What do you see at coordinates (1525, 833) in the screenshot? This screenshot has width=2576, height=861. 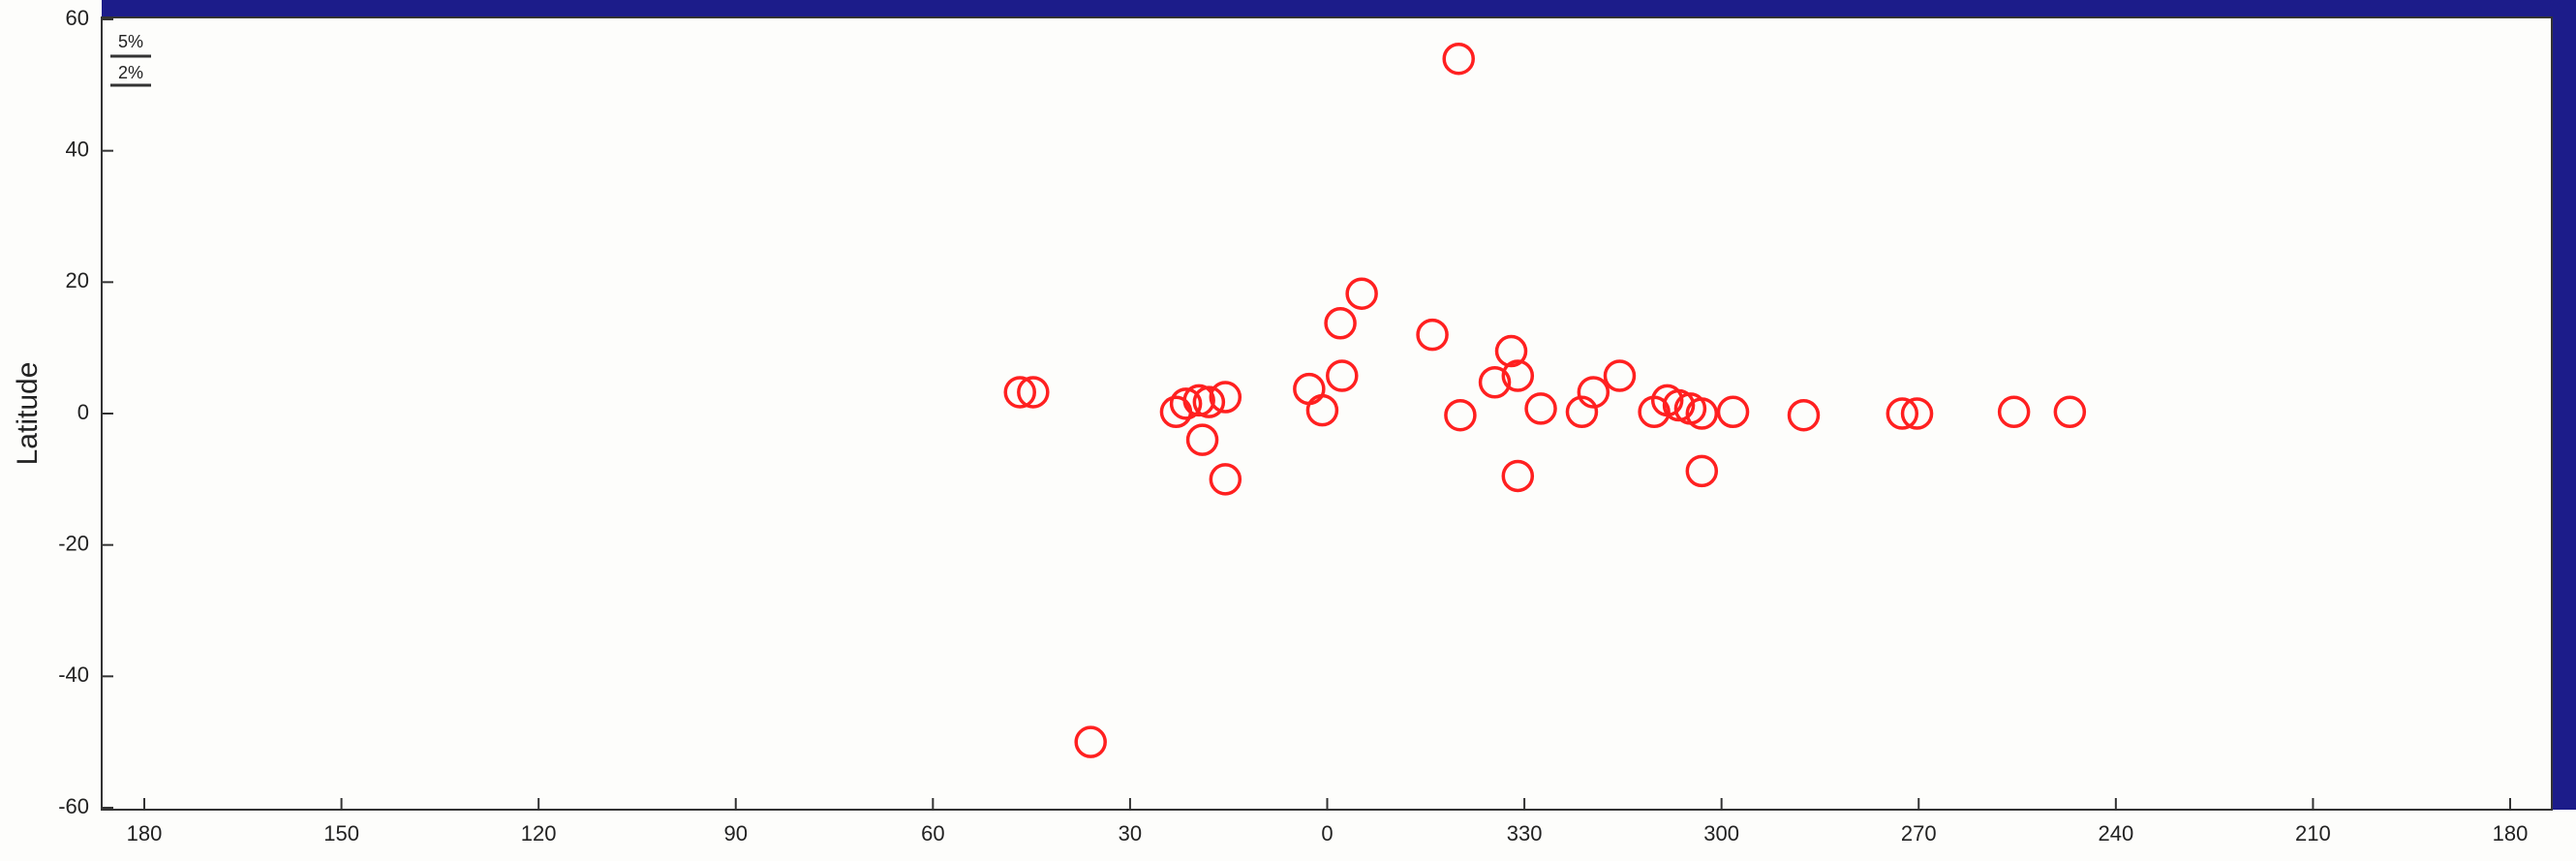 I see `x-tick-label: 330` at bounding box center [1525, 833].